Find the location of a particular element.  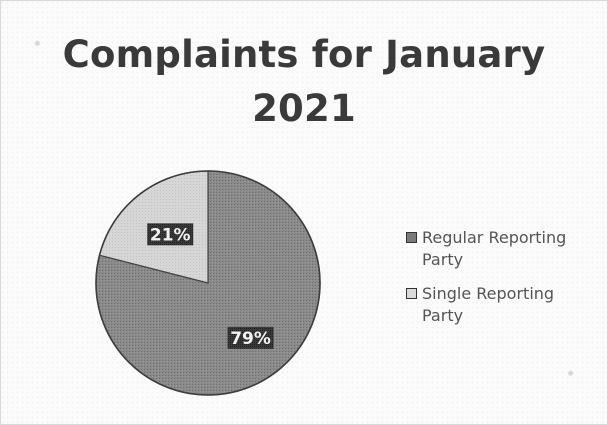

data-label-text: 21% is located at coordinates (170, 235).